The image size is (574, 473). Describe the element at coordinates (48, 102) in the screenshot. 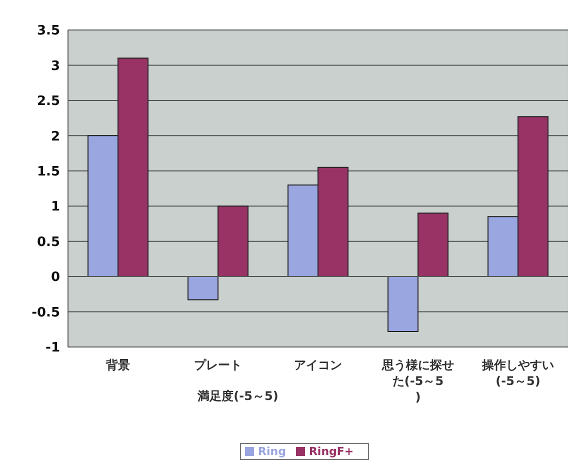

I see `y-tick-label: 2.5` at that location.